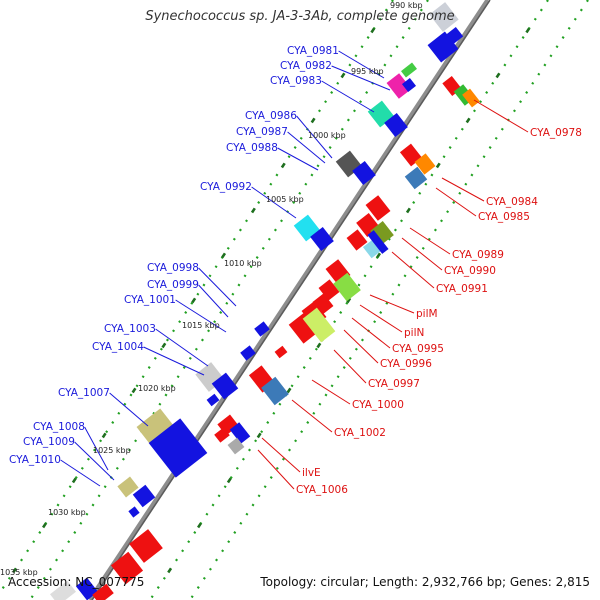 This screenshot has width=600, height=600. What do you see at coordinates (285, 199) in the screenshot?
I see `kbp-label: 1005 kbp` at bounding box center [285, 199].